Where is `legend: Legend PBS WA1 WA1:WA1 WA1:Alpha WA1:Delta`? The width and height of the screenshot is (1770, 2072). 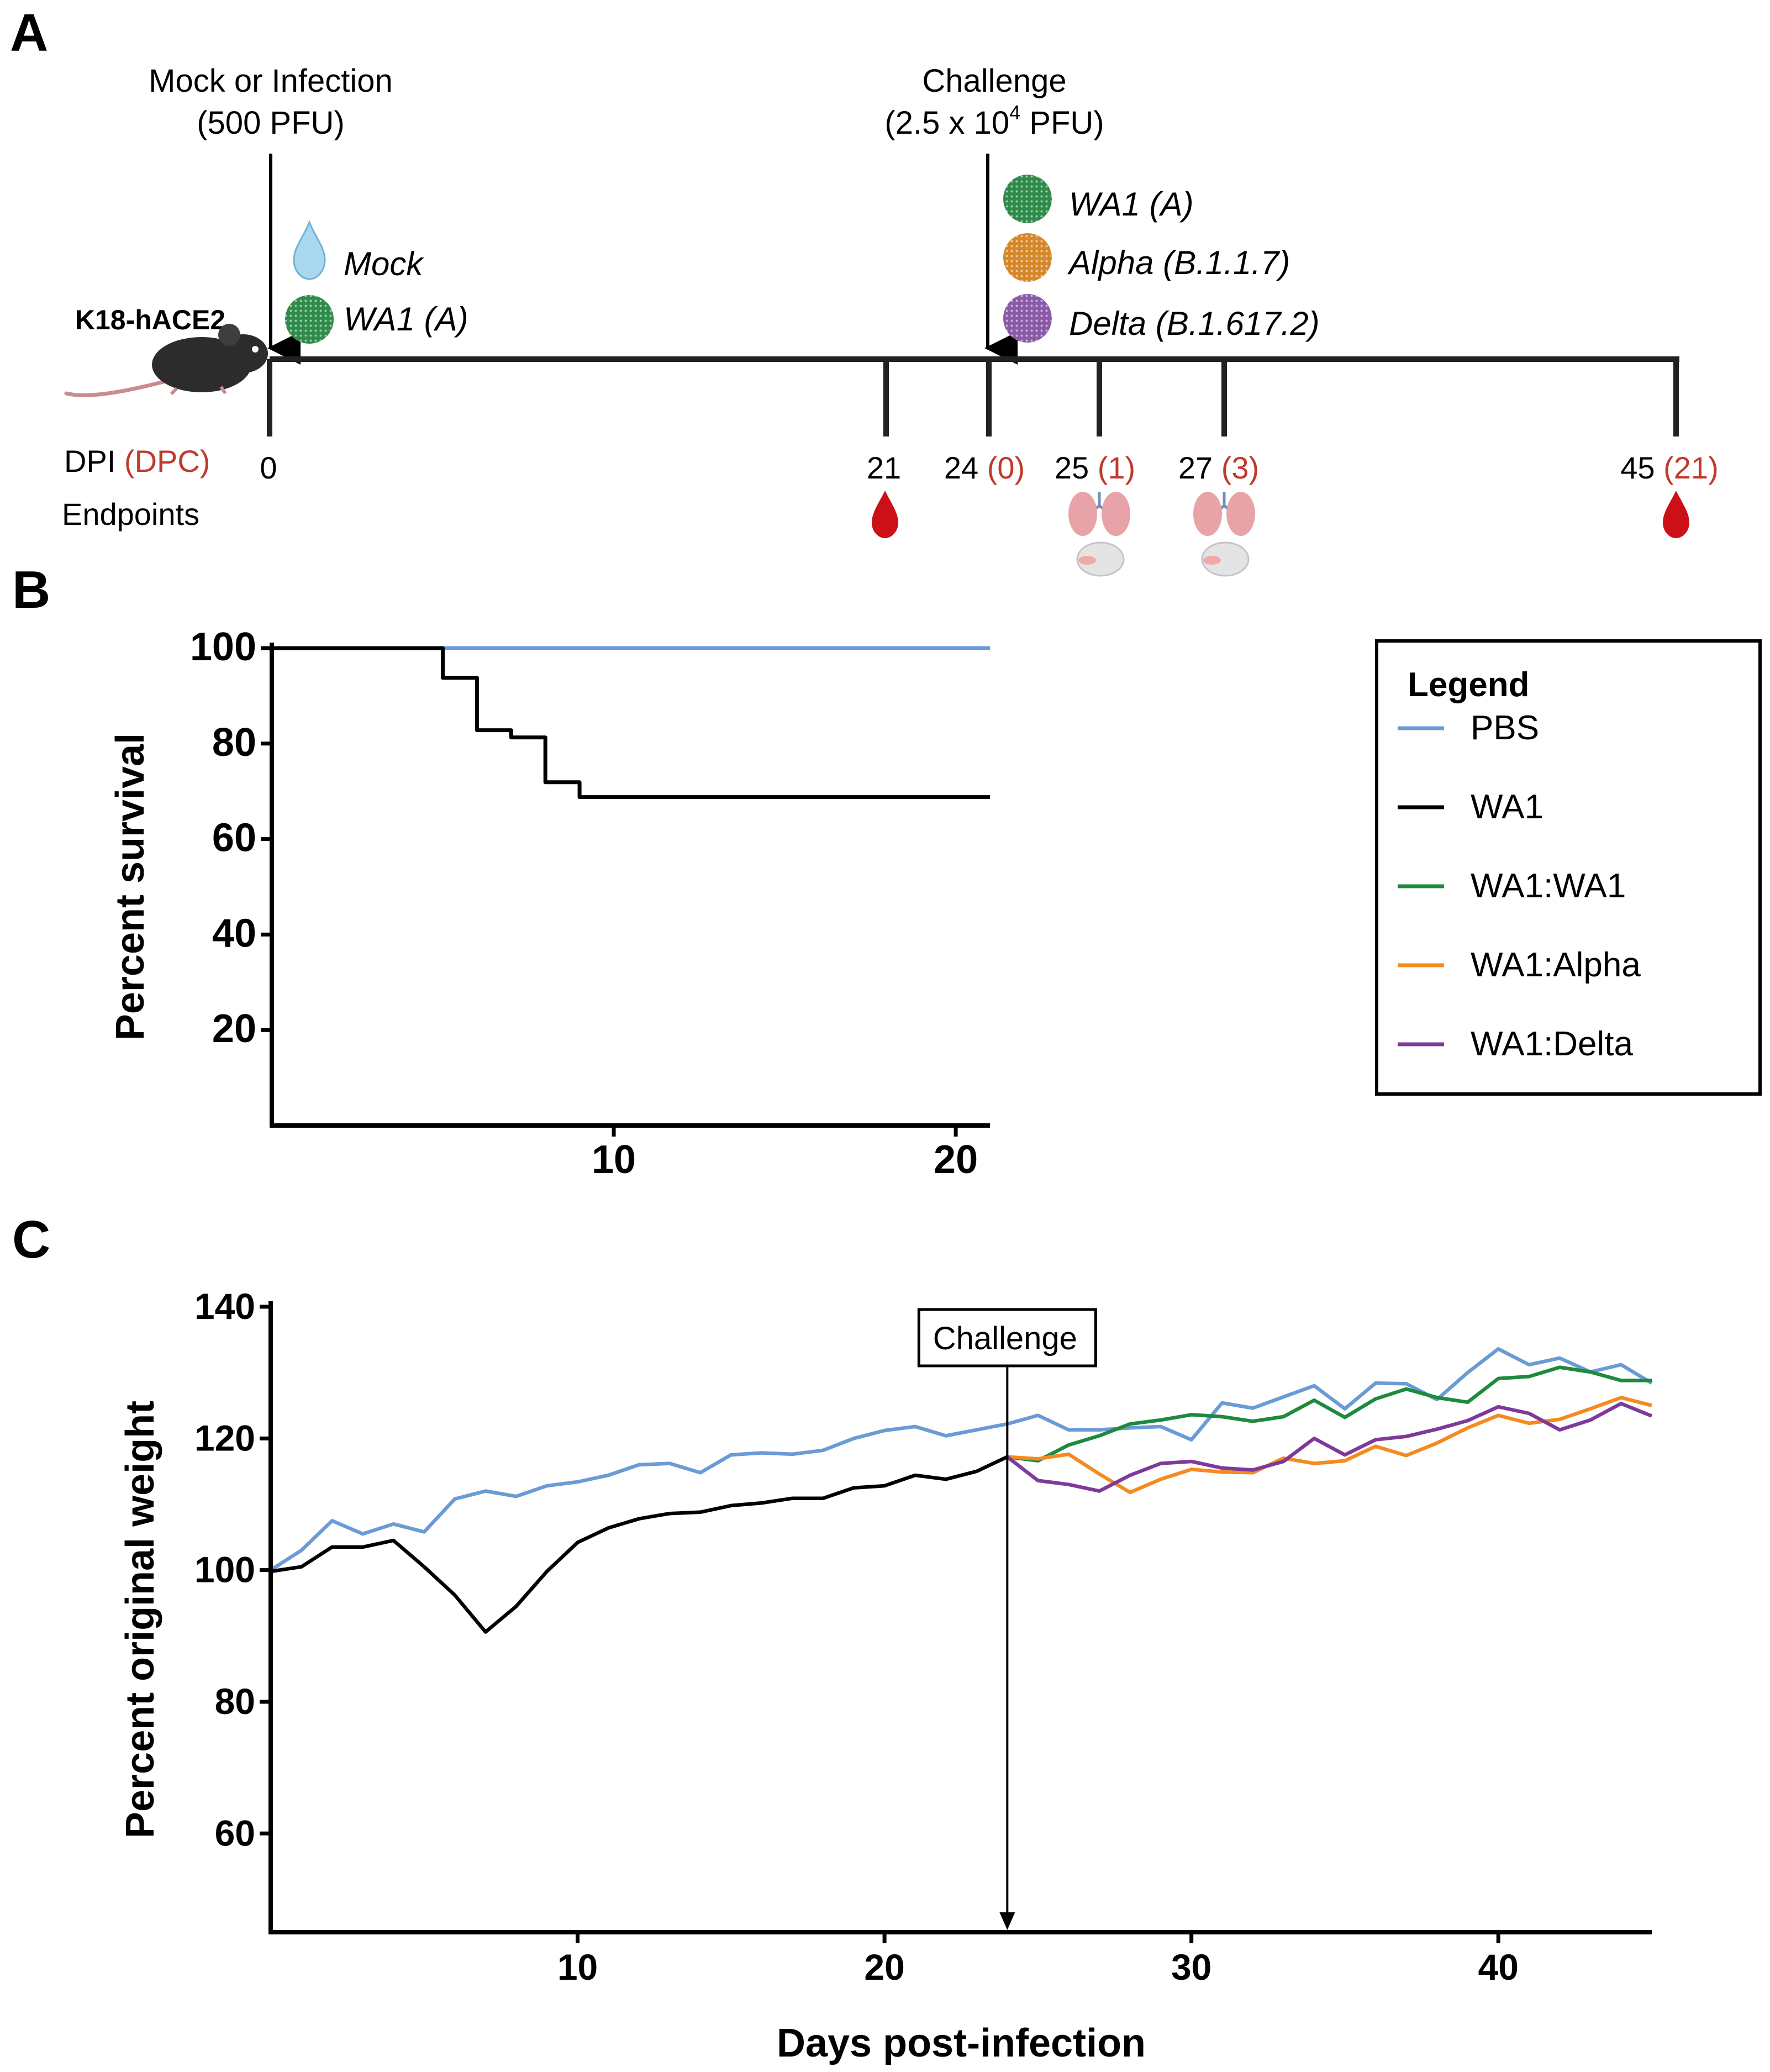
legend: Legend PBS WA1 WA1:WA1 WA1:Alpha WA1:Delta is located at coordinates (1568, 867).